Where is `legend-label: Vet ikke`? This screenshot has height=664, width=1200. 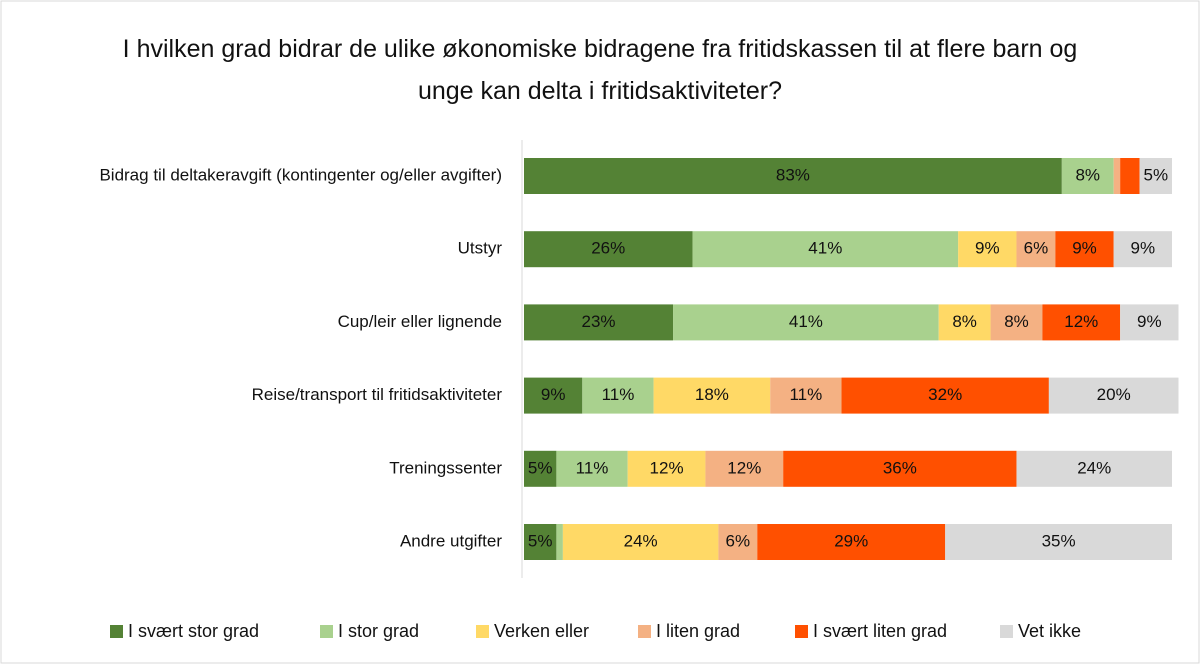
legend-label: Vet ikke is located at coordinates (1049, 631).